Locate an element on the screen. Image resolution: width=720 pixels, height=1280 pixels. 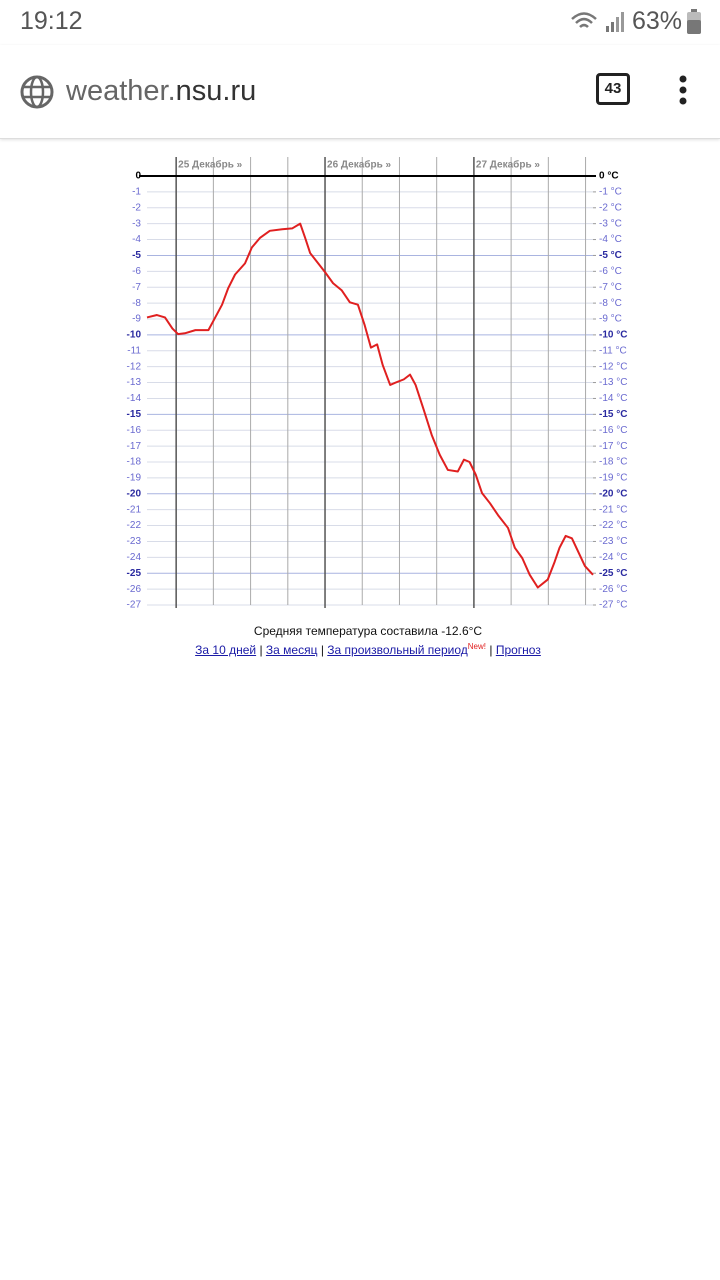
y-tick-label: -10 is located at coordinates (134, 335).